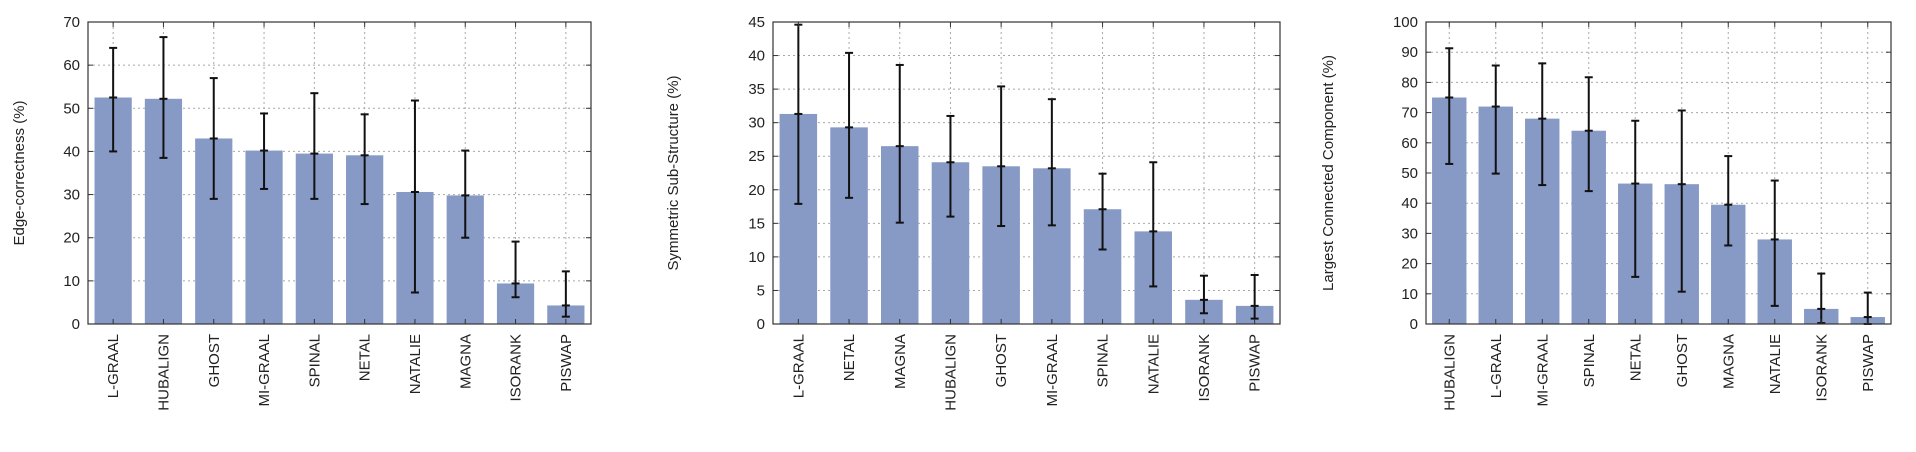 The image size is (1916, 452). I want to click on y-tick-label: 100, so click(1405, 22).